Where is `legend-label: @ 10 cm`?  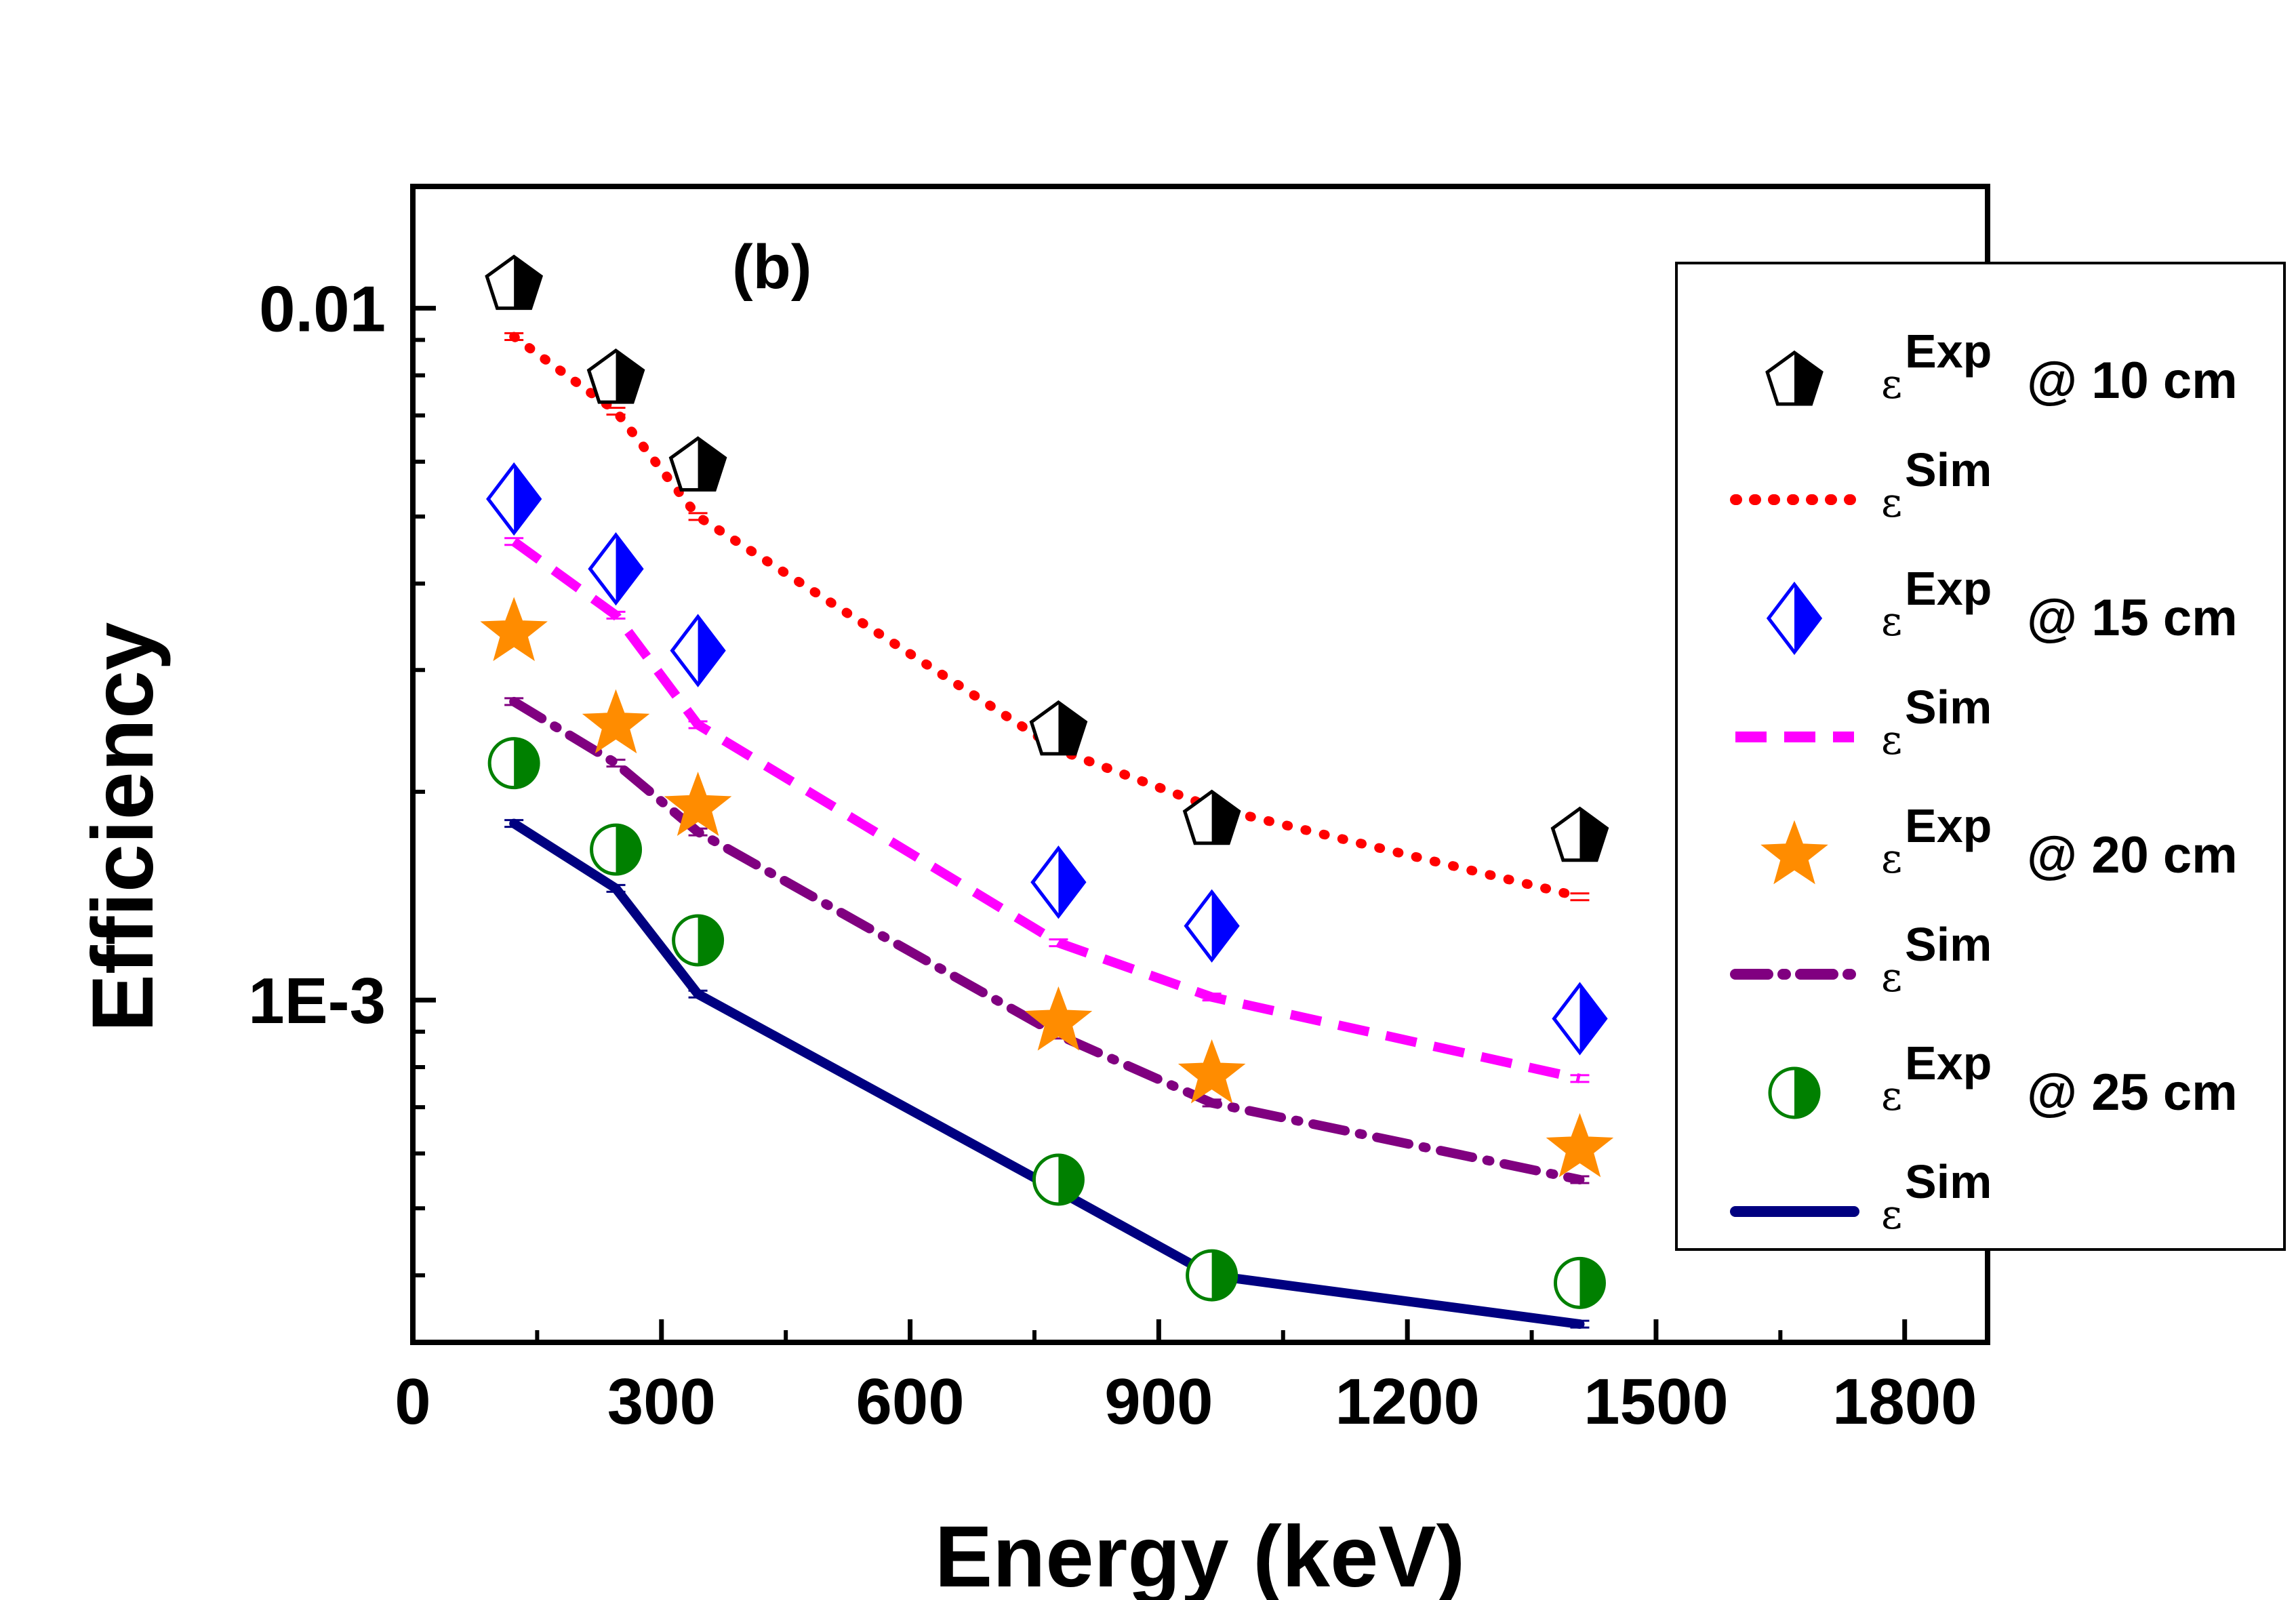 legend-label: @ 10 cm is located at coordinates (2132, 381).